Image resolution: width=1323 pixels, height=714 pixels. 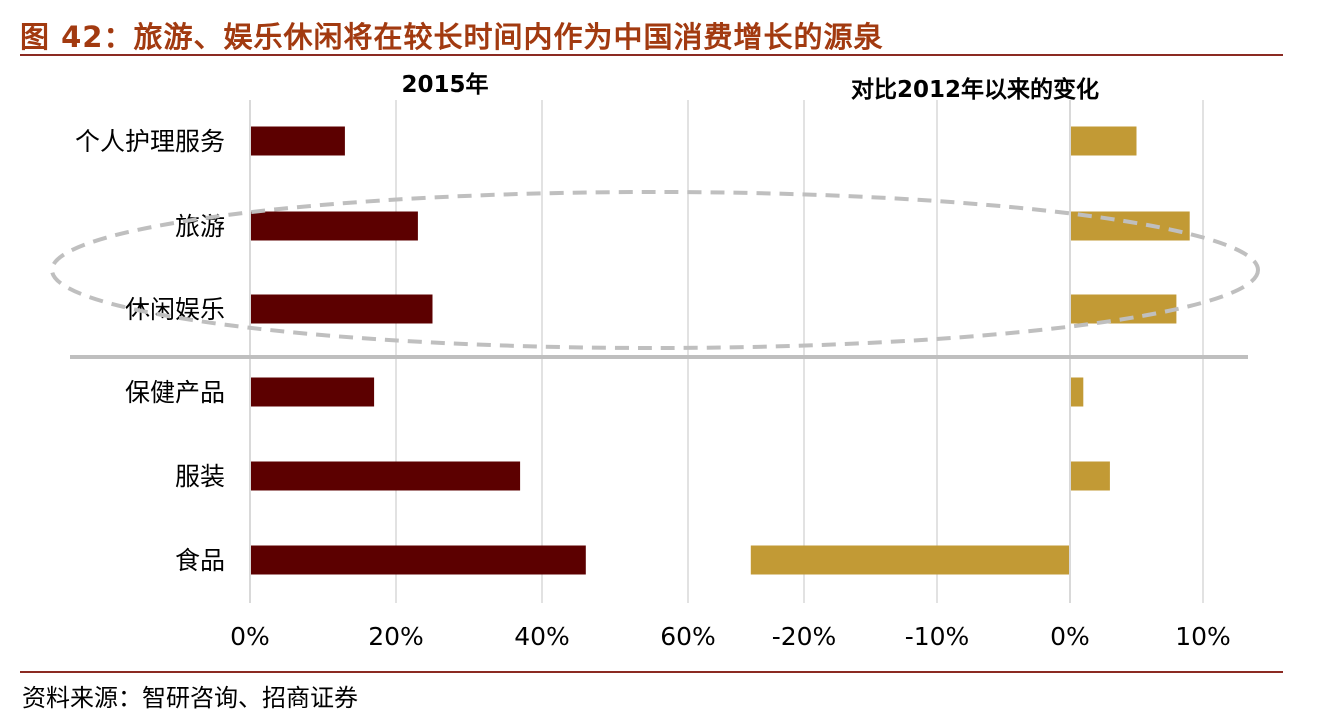 I want to click on figure-title: 图 42：旅游、娱乐休闲将在较长时间内作为中国消费增长的源泉, so click(x=452, y=37).